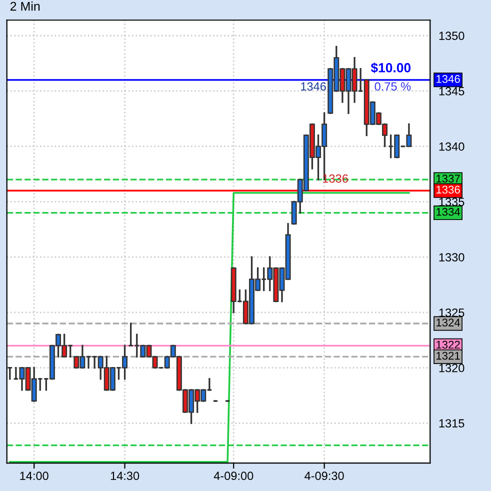  Describe the element at coordinates (313, 86) in the screenshot. I see `annotation: 1346` at that location.